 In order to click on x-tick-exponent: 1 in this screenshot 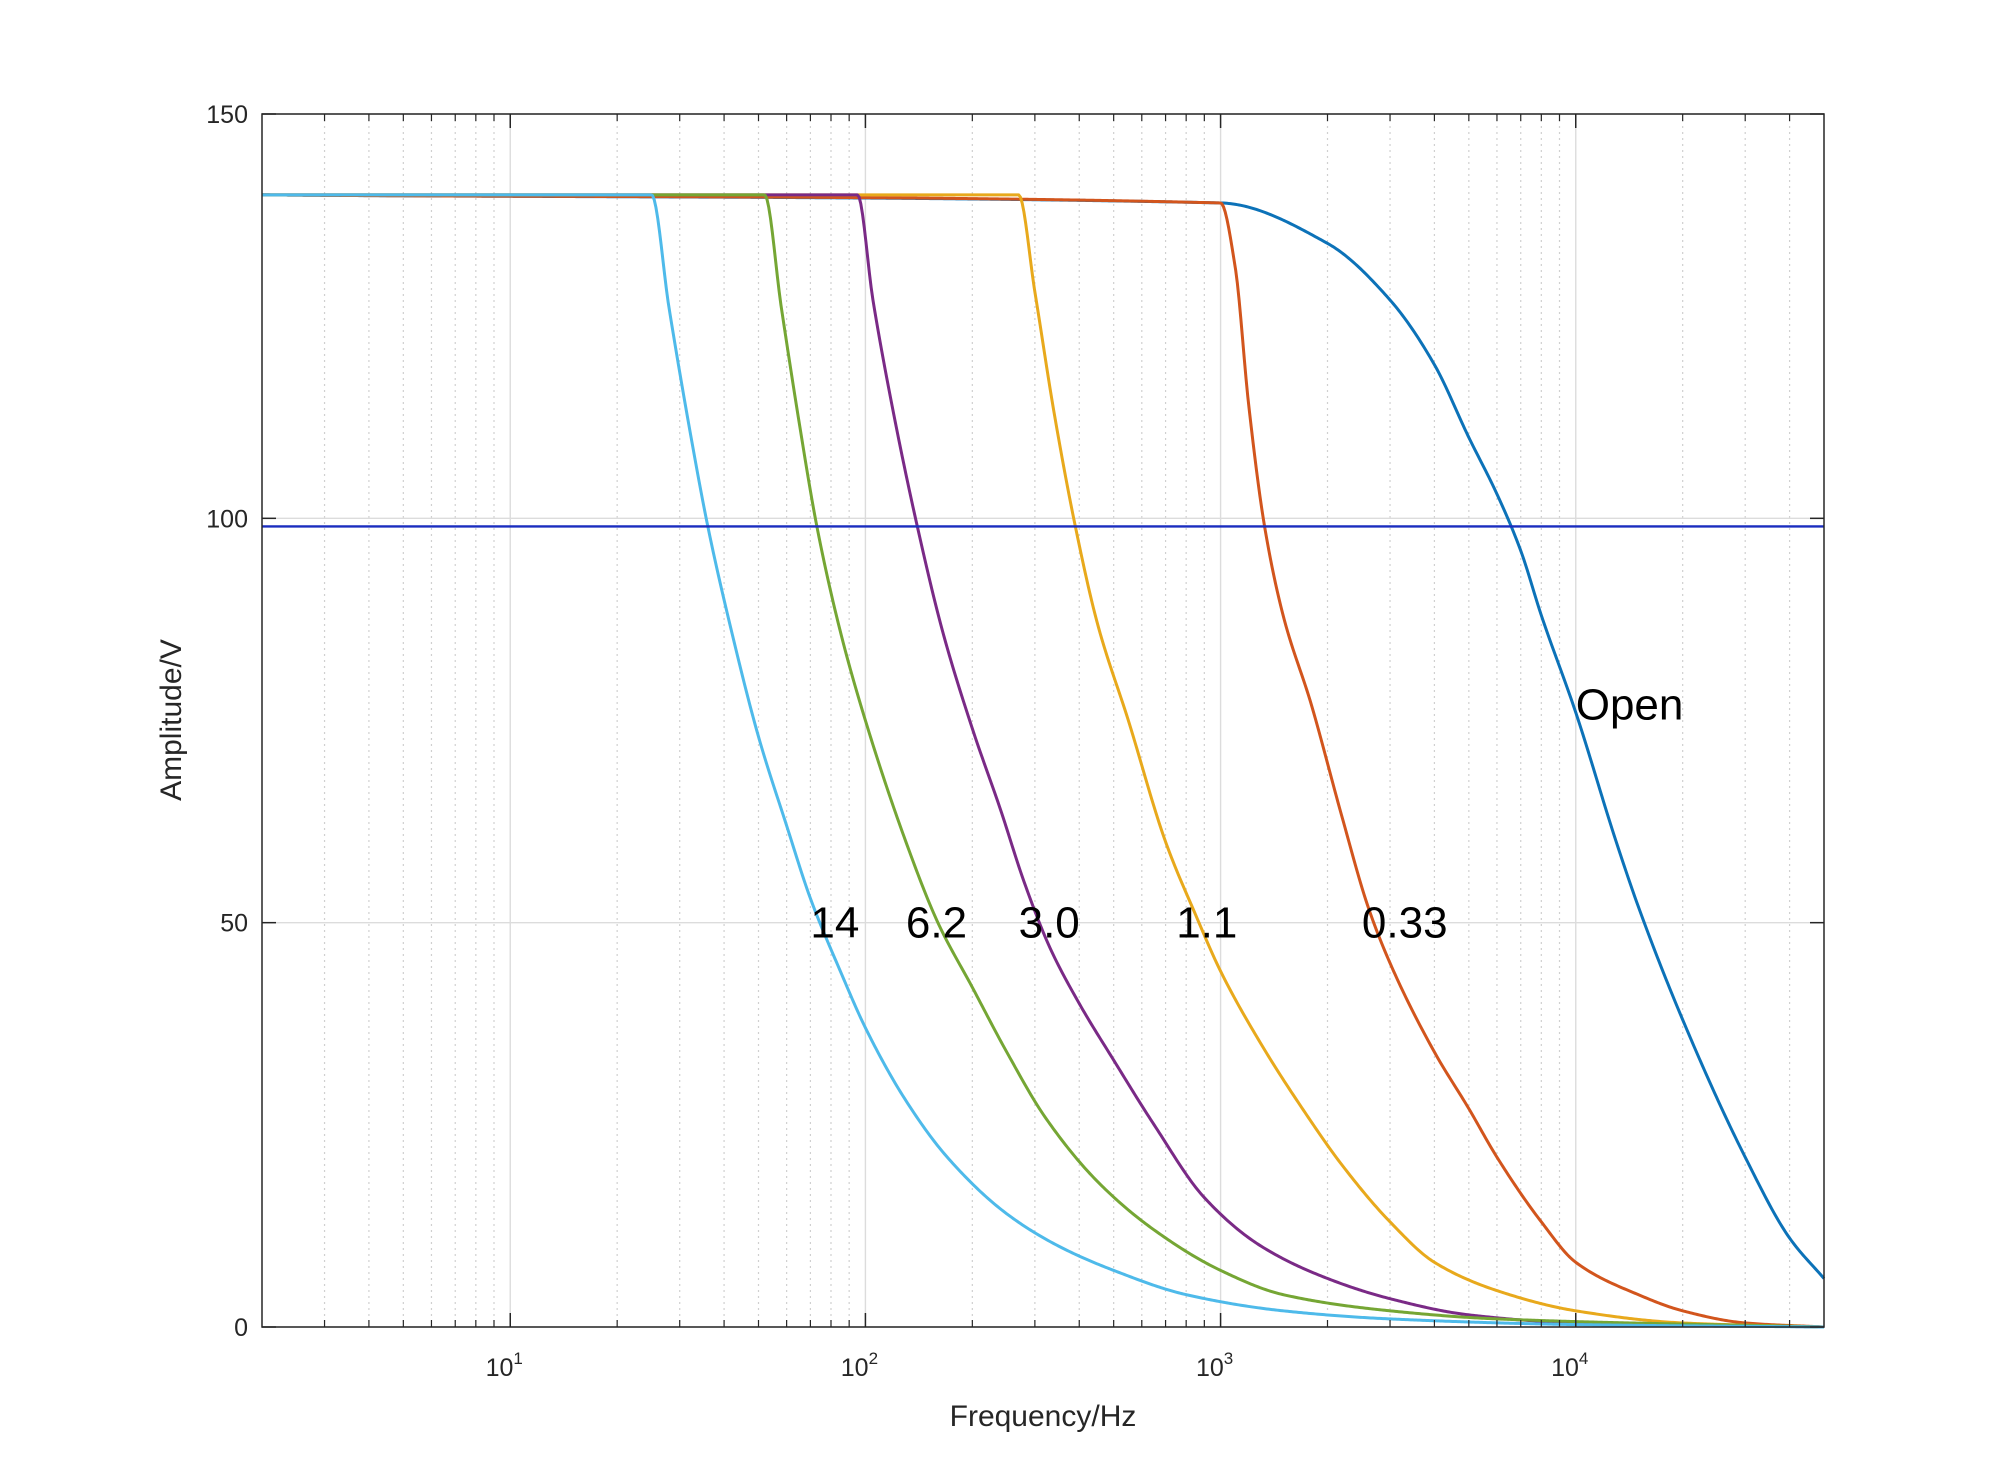, I will do `click(517, 1358)`.